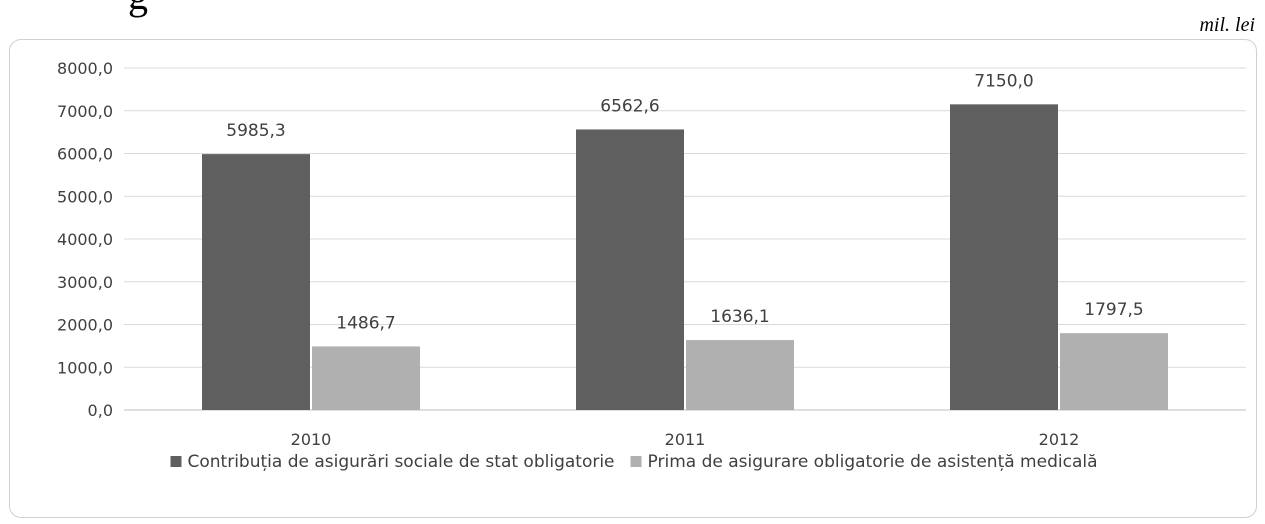 Image resolution: width=1265 pixels, height=524 pixels. Describe the element at coordinates (1227, 25) in the screenshot. I see `unit-label: mil. lei` at that location.